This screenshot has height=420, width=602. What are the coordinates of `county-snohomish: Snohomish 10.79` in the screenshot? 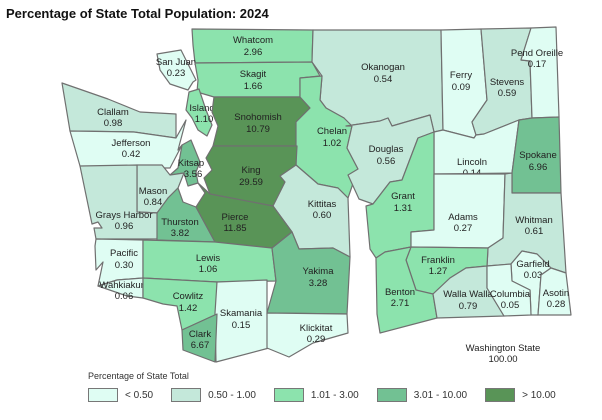 It's located at (261, 121).